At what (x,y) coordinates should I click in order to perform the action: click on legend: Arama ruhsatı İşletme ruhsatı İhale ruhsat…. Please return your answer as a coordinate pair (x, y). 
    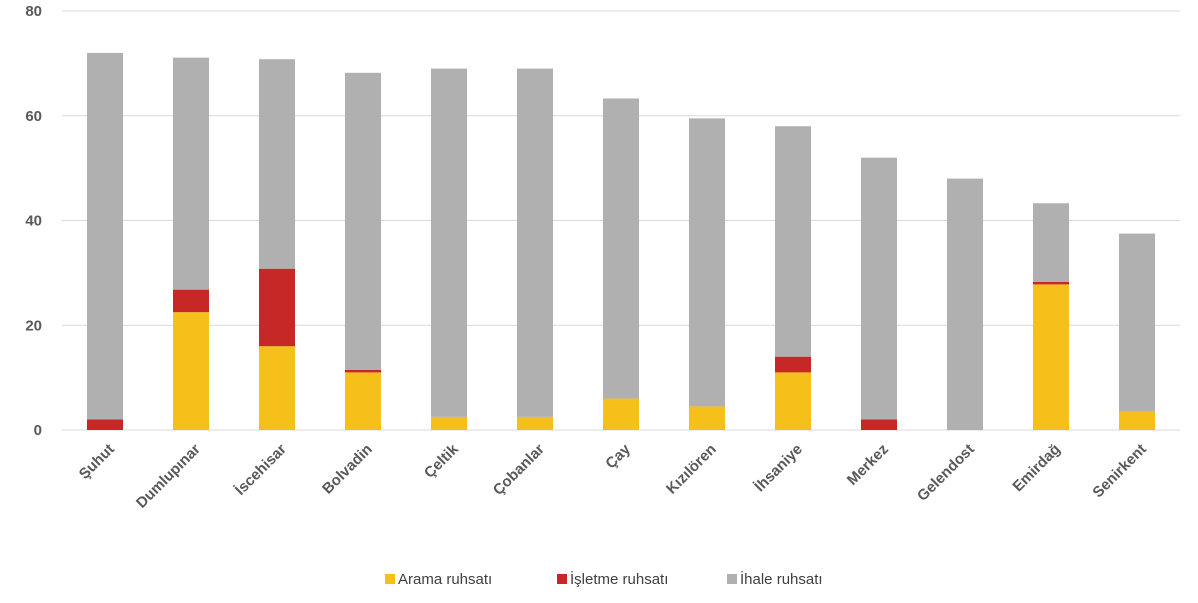
    Looking at the image, I should click on (604, 579).